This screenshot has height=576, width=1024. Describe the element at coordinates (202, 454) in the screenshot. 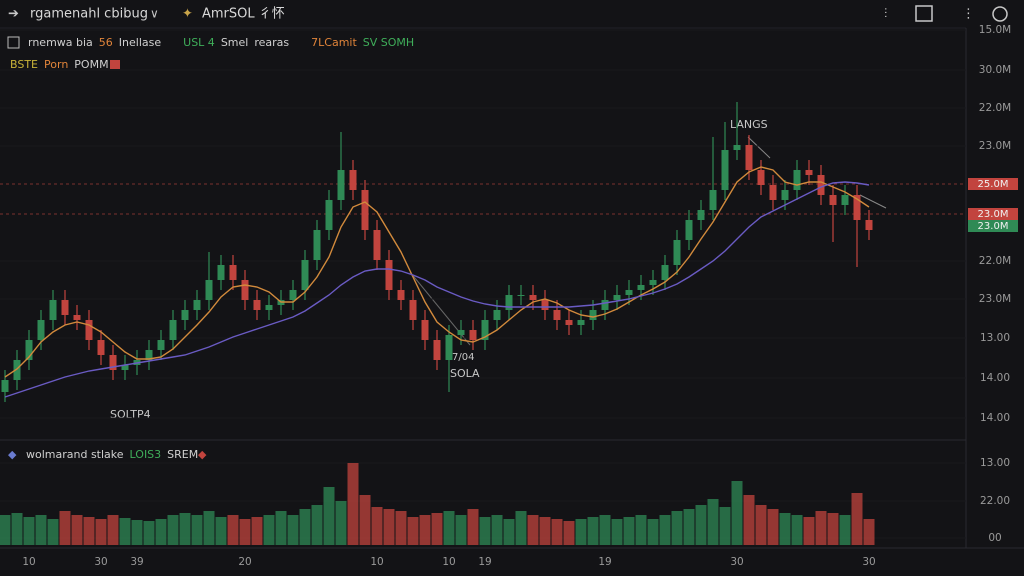

I see `volume-icon: ◆` at that location.